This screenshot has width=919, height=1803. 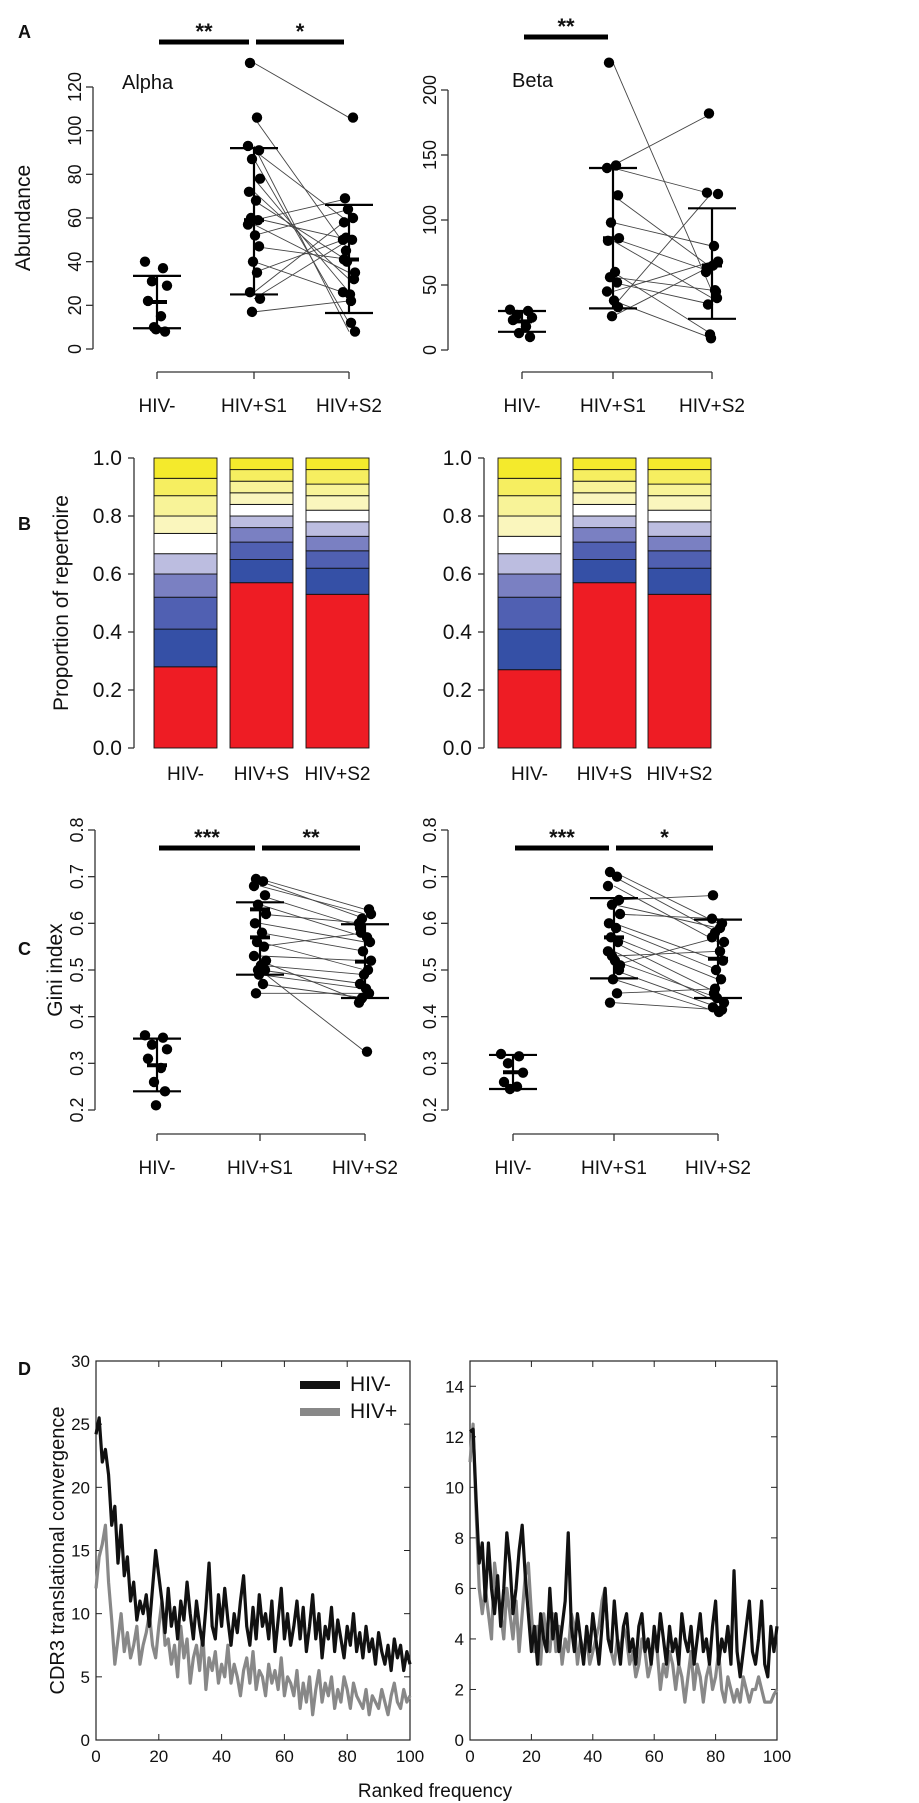 What do you see at coordinates (24, 32) in the screenshot?
I see `panel-letter-a: A` at bounding box center [24, 32].